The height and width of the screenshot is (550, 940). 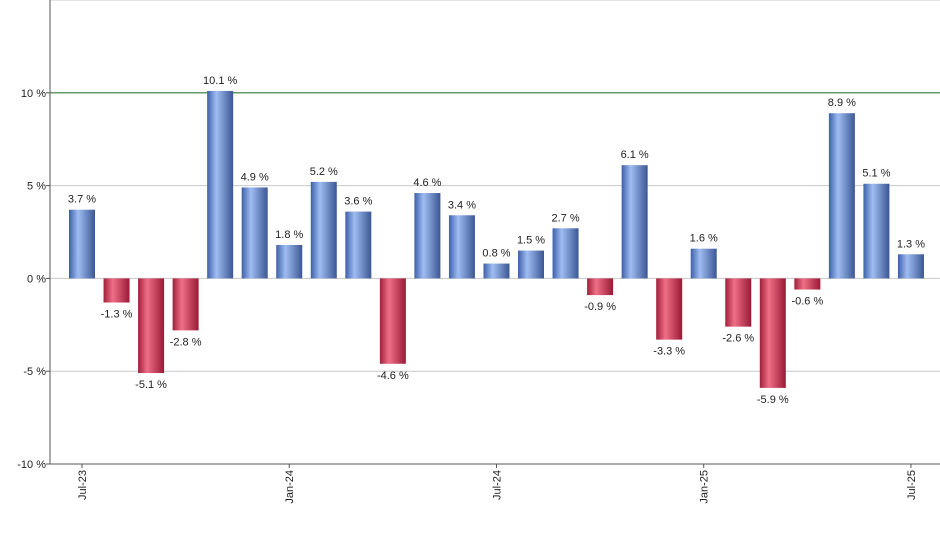 What do you see at coordinates (36, 279) in the screenshot?
I see `y-tick-label: 0 %` at bounding box center [36, 279].